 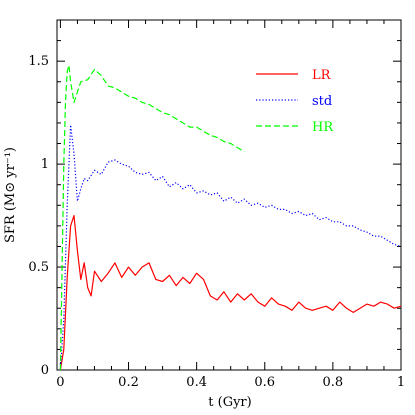 I want to click on x-tick-label: 0.2, so click(x=128, y=382).